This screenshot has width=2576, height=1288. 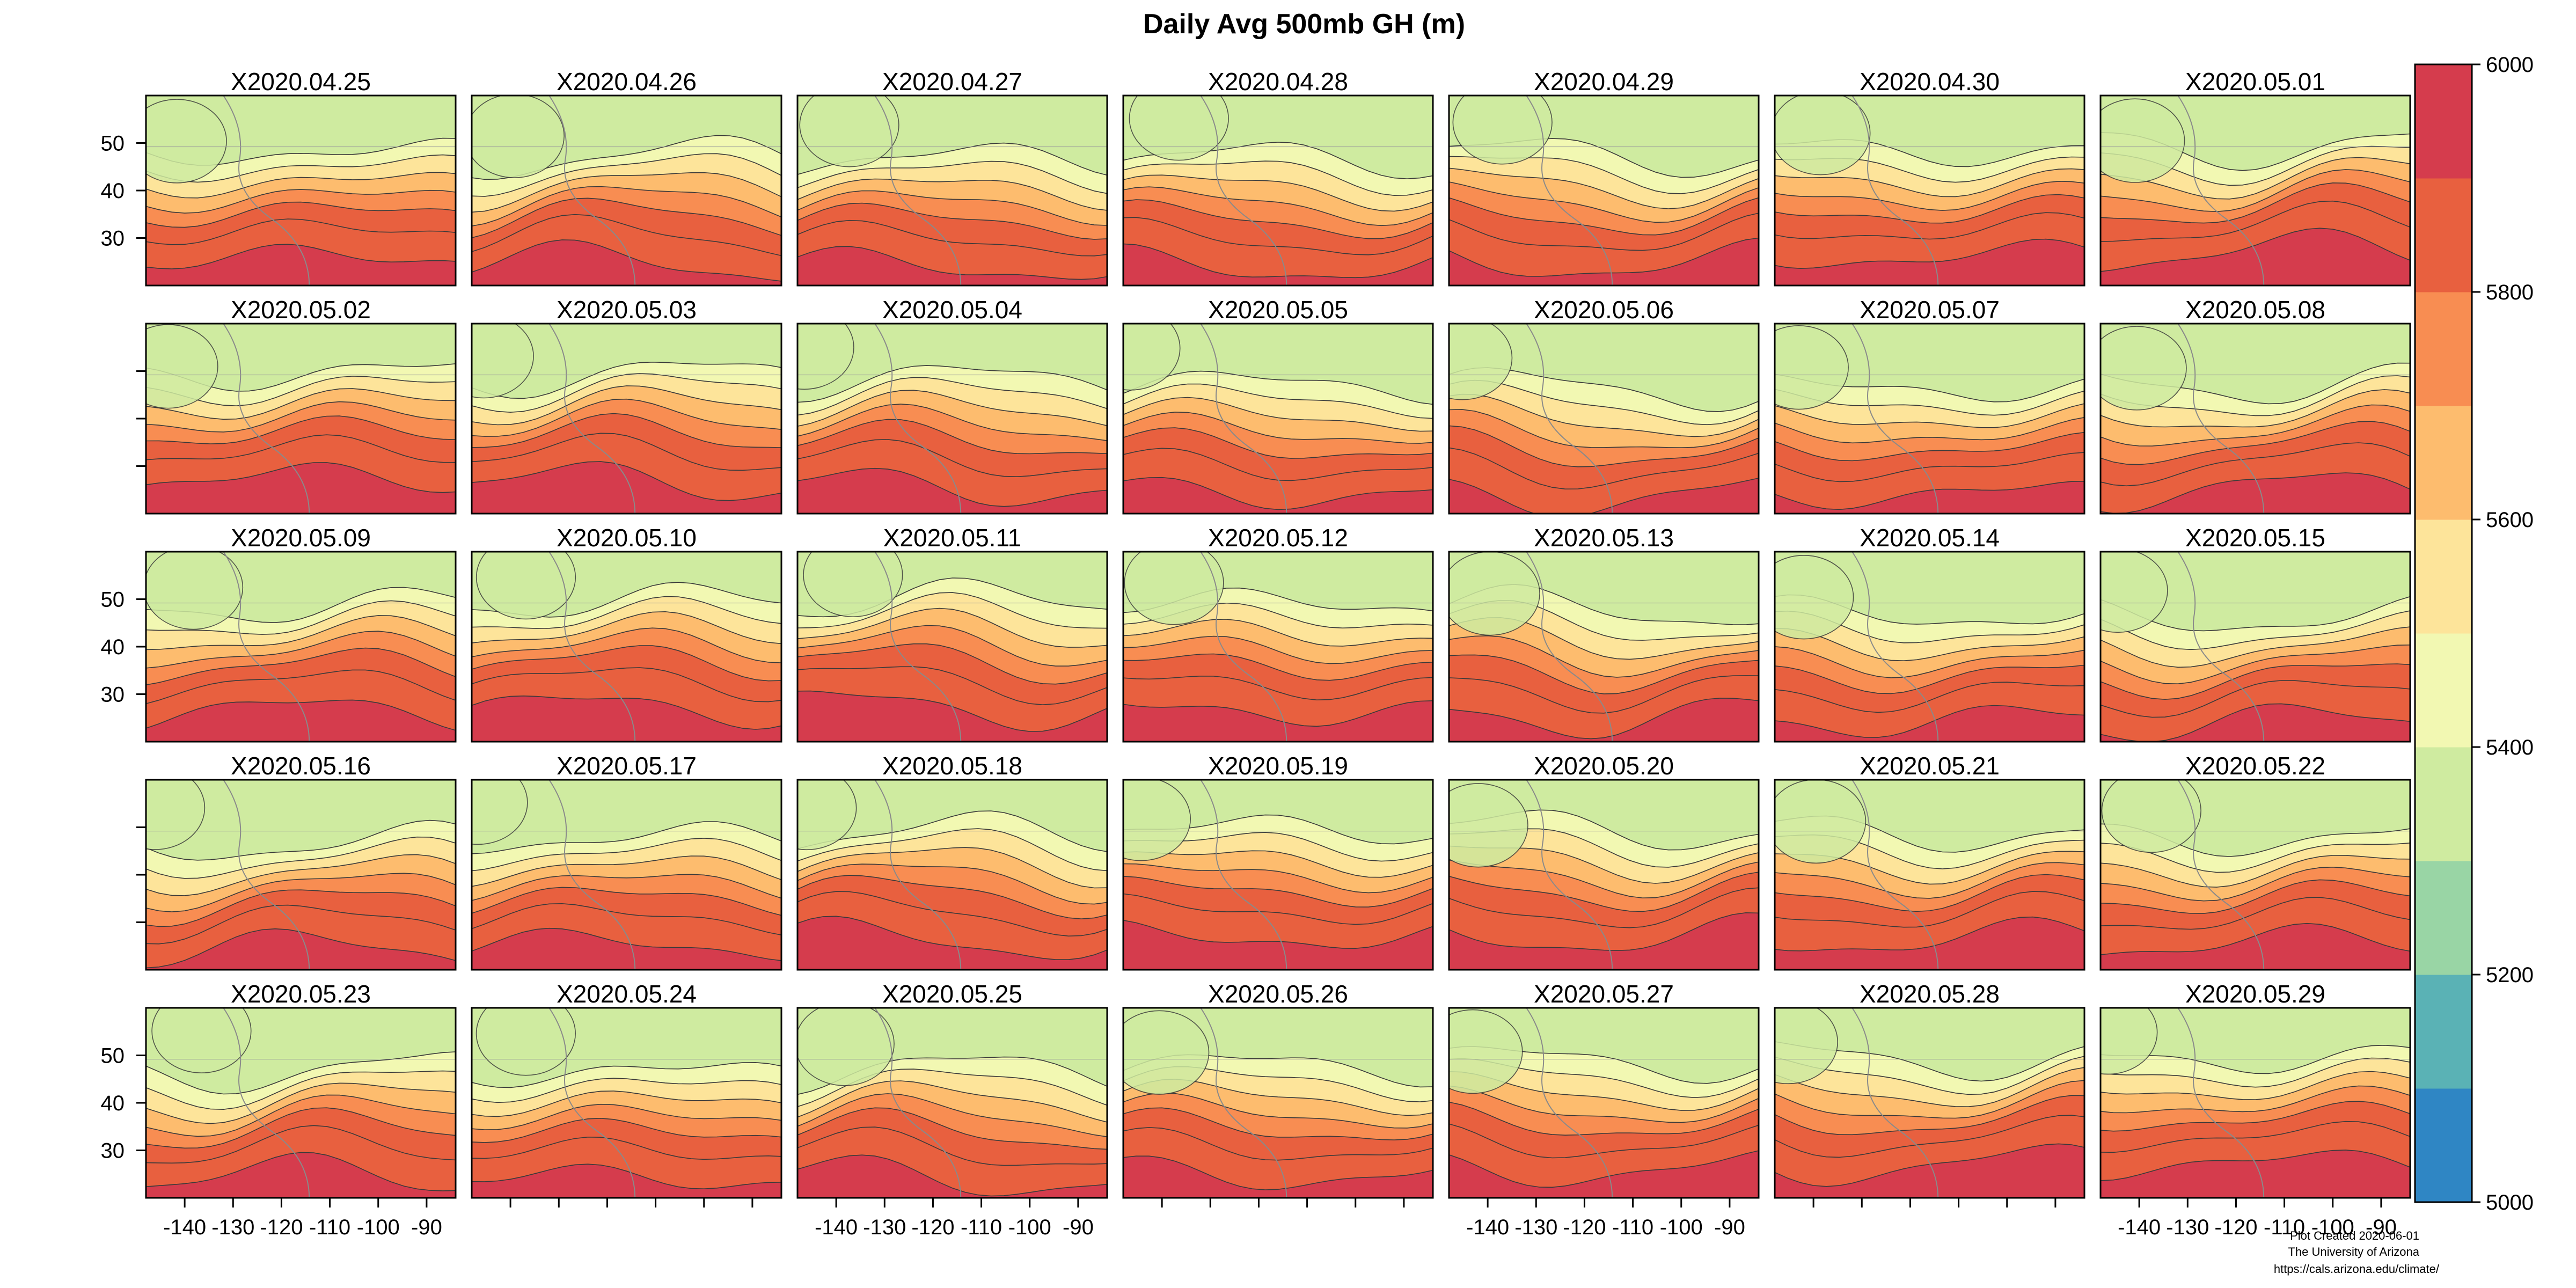 I want to click on panel-title: X2020.05.12, so click(x=1278, y=538).